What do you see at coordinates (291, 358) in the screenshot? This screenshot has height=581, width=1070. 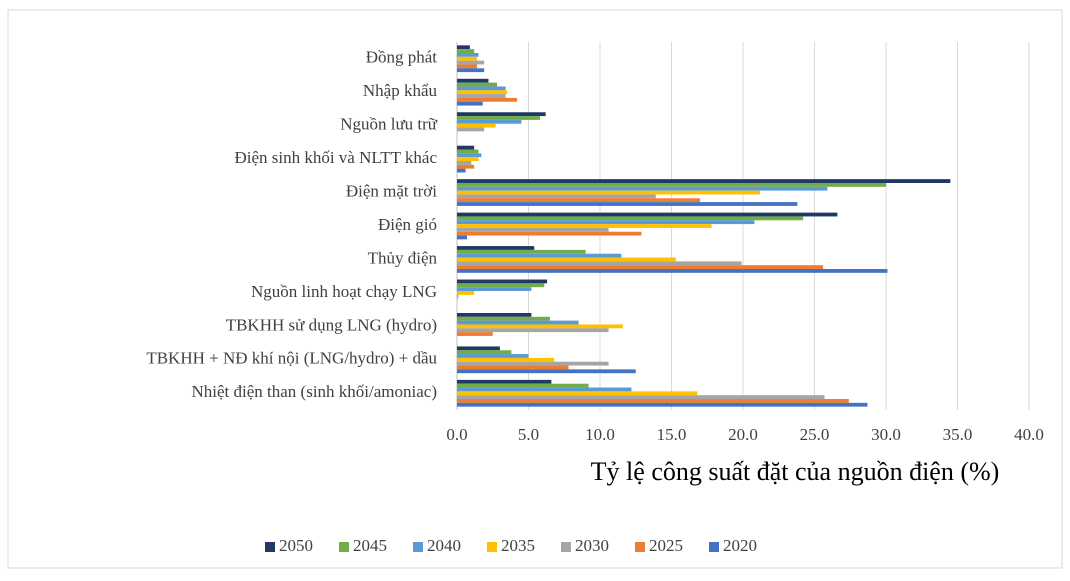 I see `y-tick-label: TBKHH + NĐ khí nội (LNG/hydro) + dầu` at bounding box center [291, 358].